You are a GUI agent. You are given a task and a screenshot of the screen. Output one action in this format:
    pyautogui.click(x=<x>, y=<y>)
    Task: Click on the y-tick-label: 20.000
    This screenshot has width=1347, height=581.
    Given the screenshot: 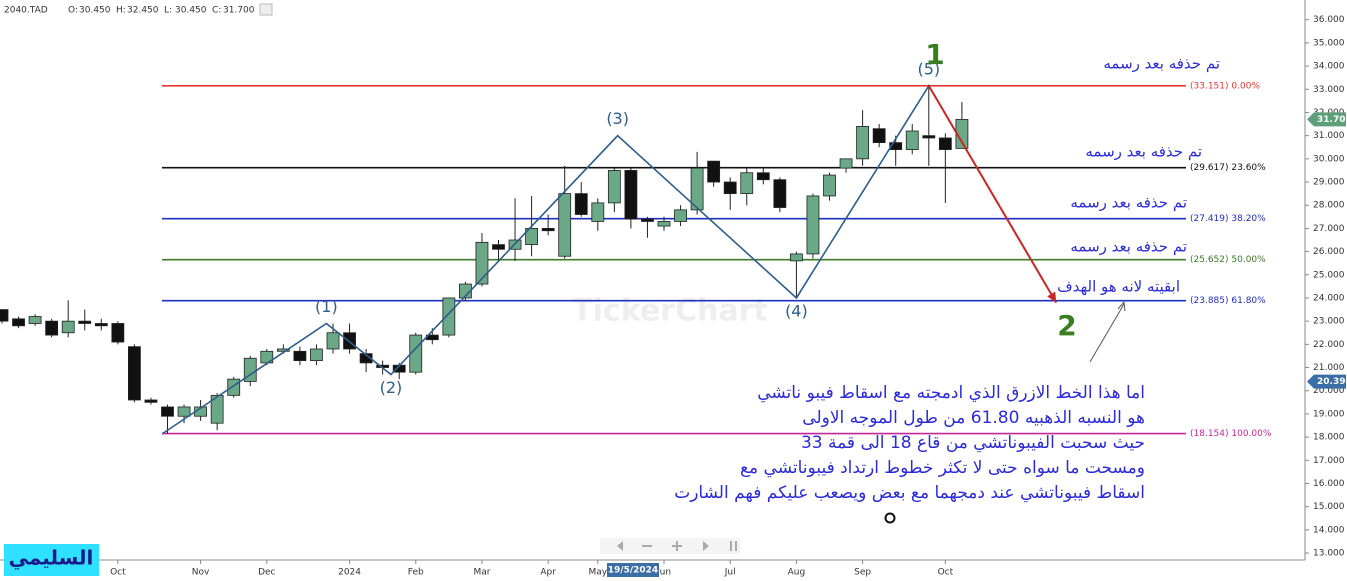 What is the action you would take?
    pyautogui.click(x=1329, y=391)
    